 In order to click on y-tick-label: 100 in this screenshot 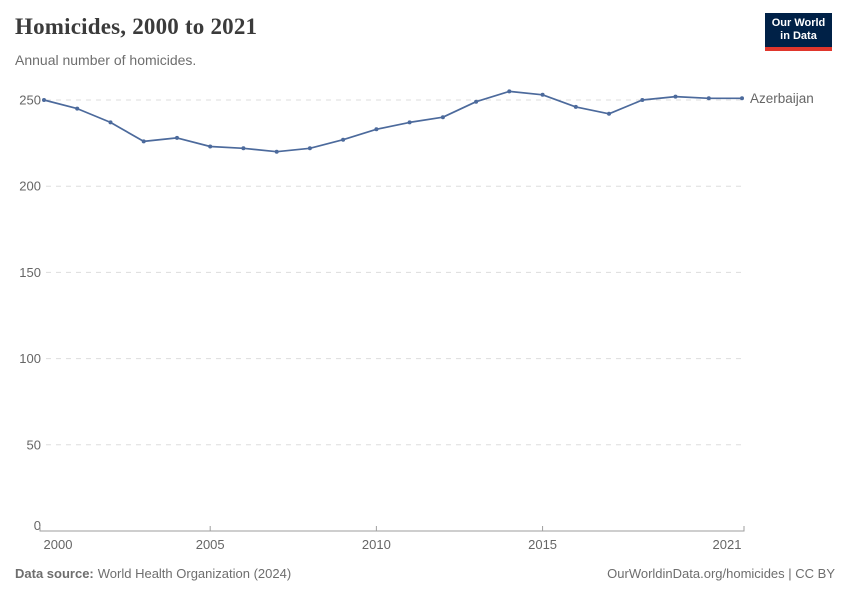, I will do `click(30, 358)`.